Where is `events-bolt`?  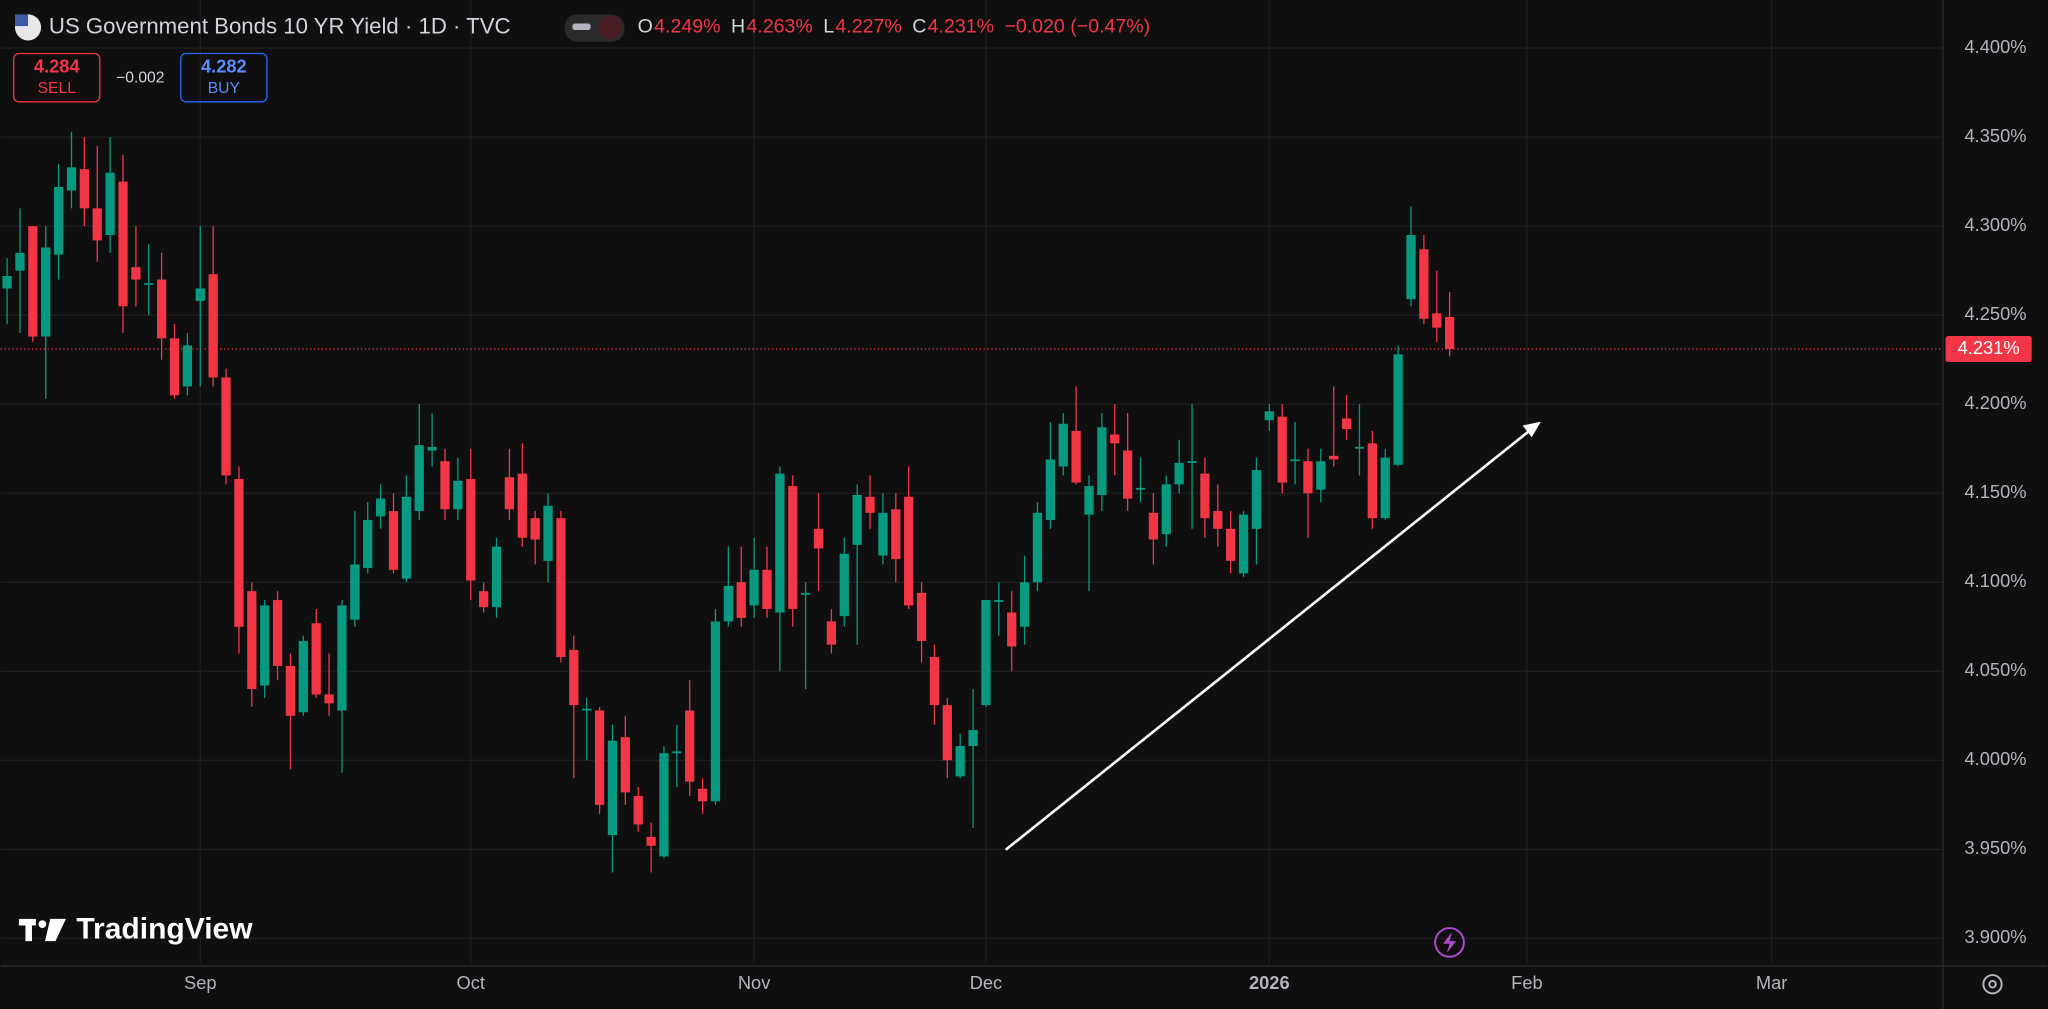
events-bolt is located at coordinates (1450, 942).